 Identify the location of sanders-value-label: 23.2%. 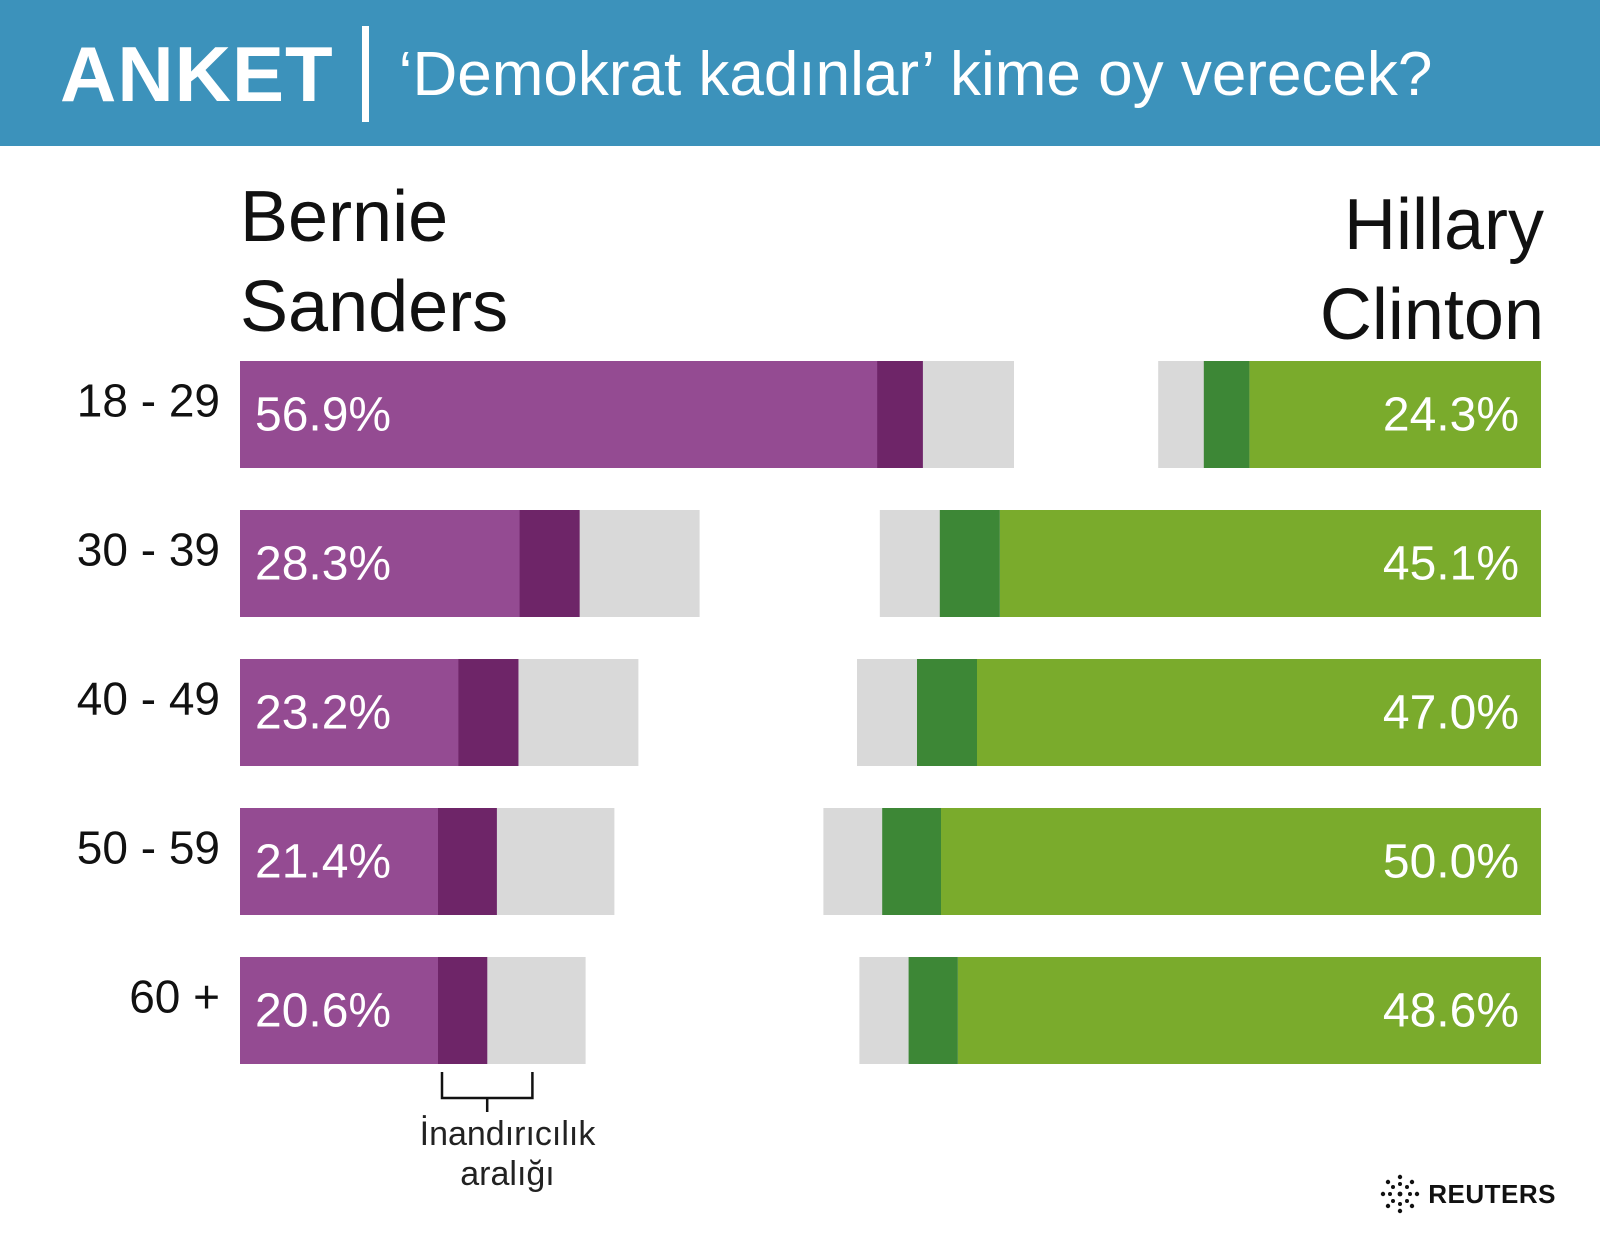
(323, 713).